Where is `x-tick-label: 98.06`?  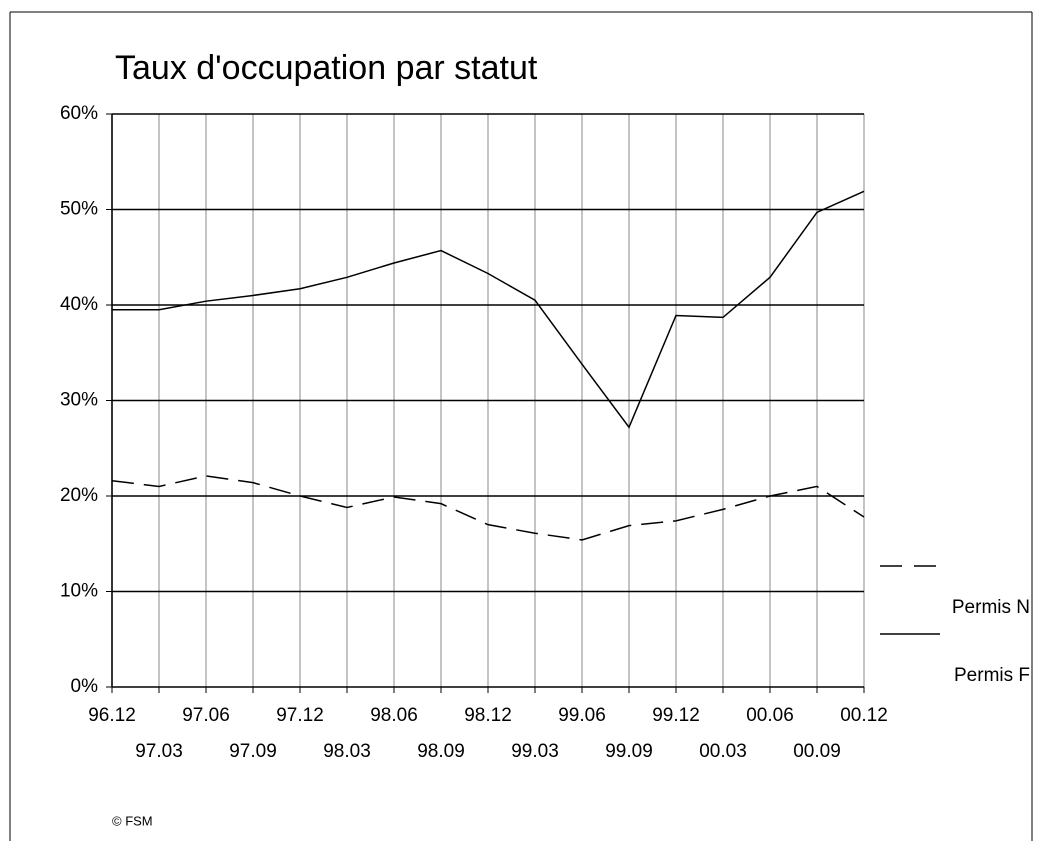
x-tick-label: 98.06 is located at coordinates (394, 715).